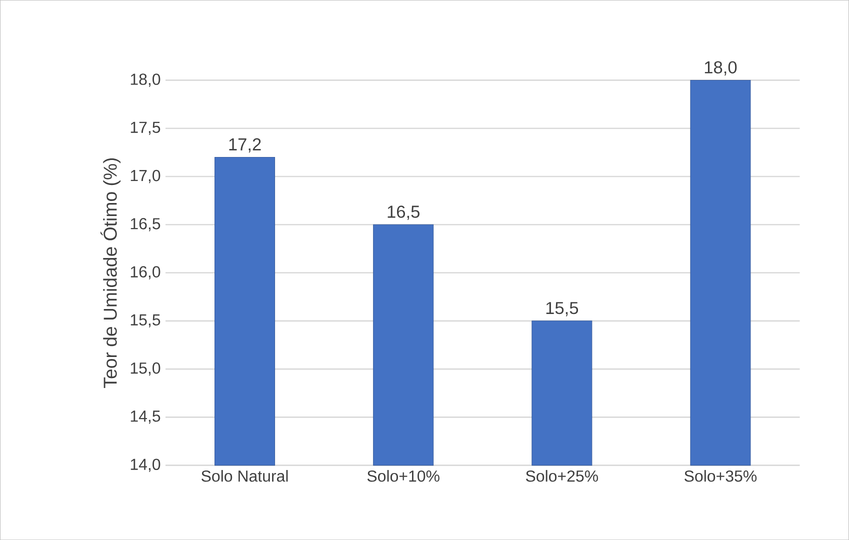 The image size is (849, 540). I want to click on data-label: 15,5, so click(562, 309).